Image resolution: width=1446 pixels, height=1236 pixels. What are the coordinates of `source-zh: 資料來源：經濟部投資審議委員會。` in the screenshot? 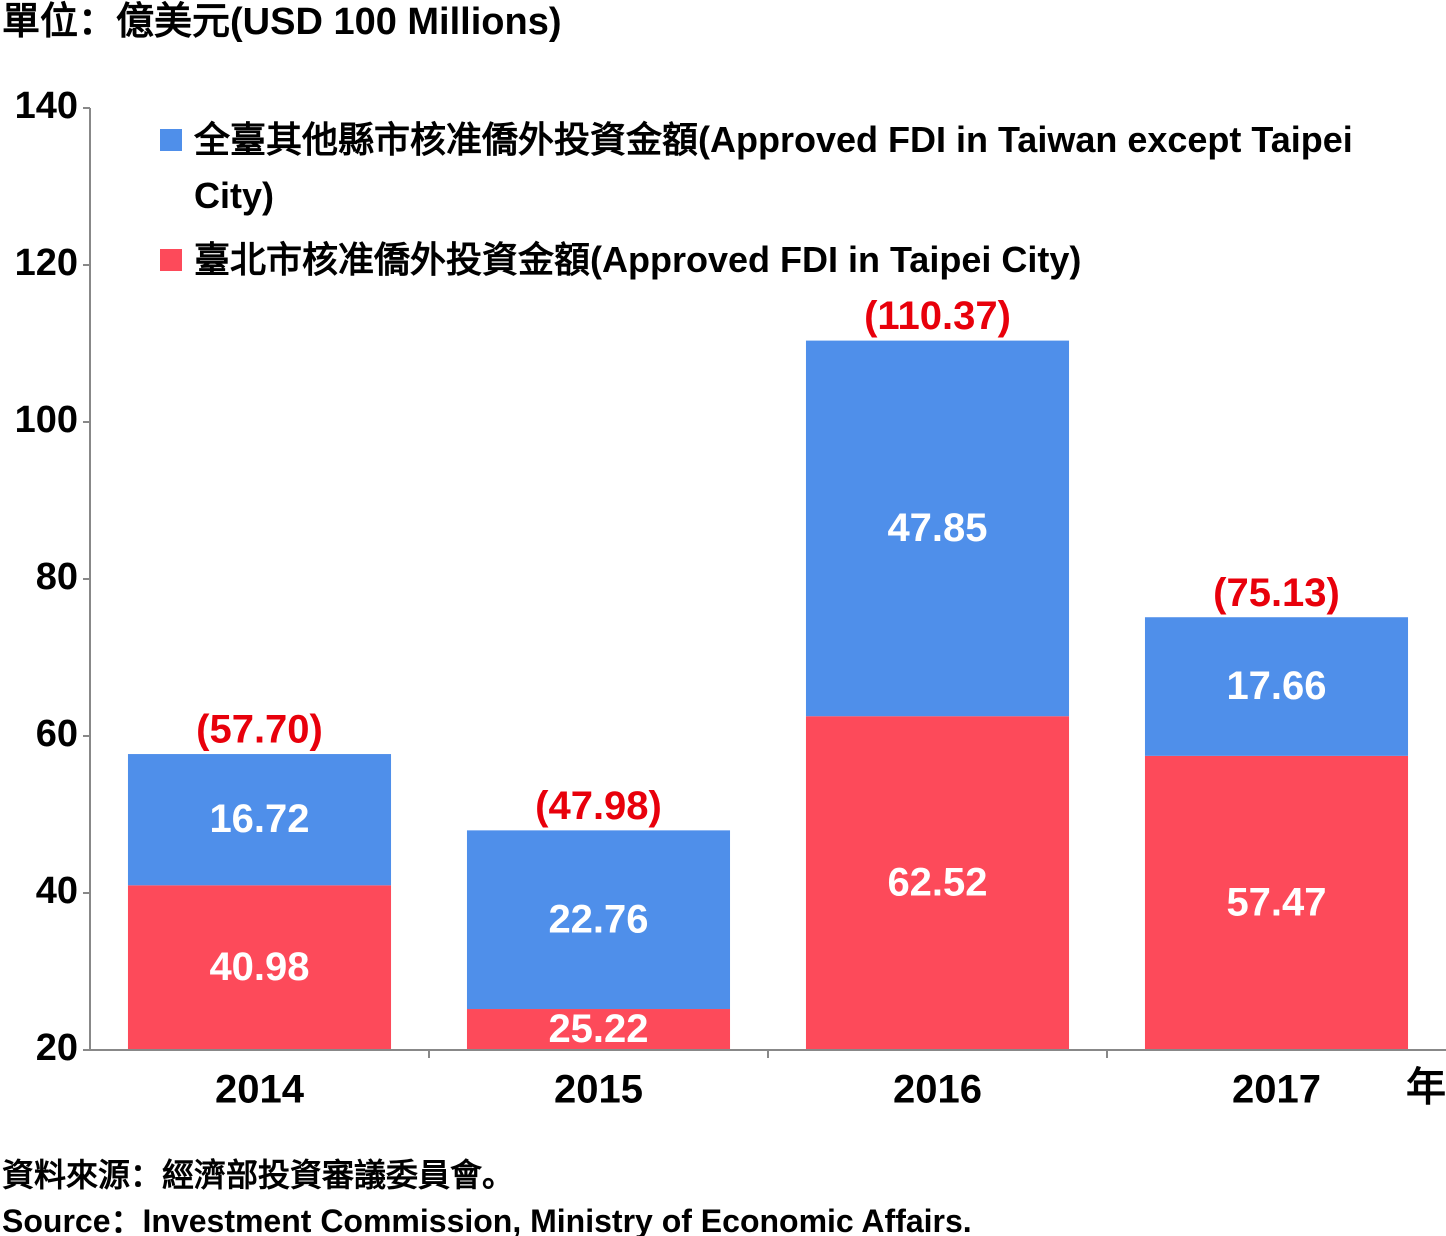 It's located at (258, 1175).